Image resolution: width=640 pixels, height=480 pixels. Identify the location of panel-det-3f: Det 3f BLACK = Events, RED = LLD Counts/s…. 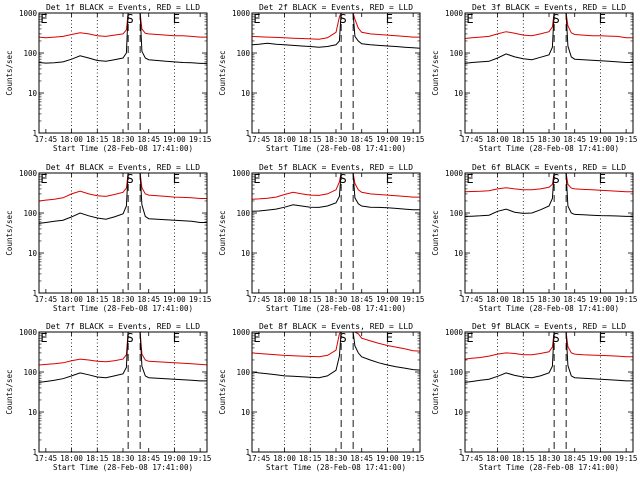
(534, 78).